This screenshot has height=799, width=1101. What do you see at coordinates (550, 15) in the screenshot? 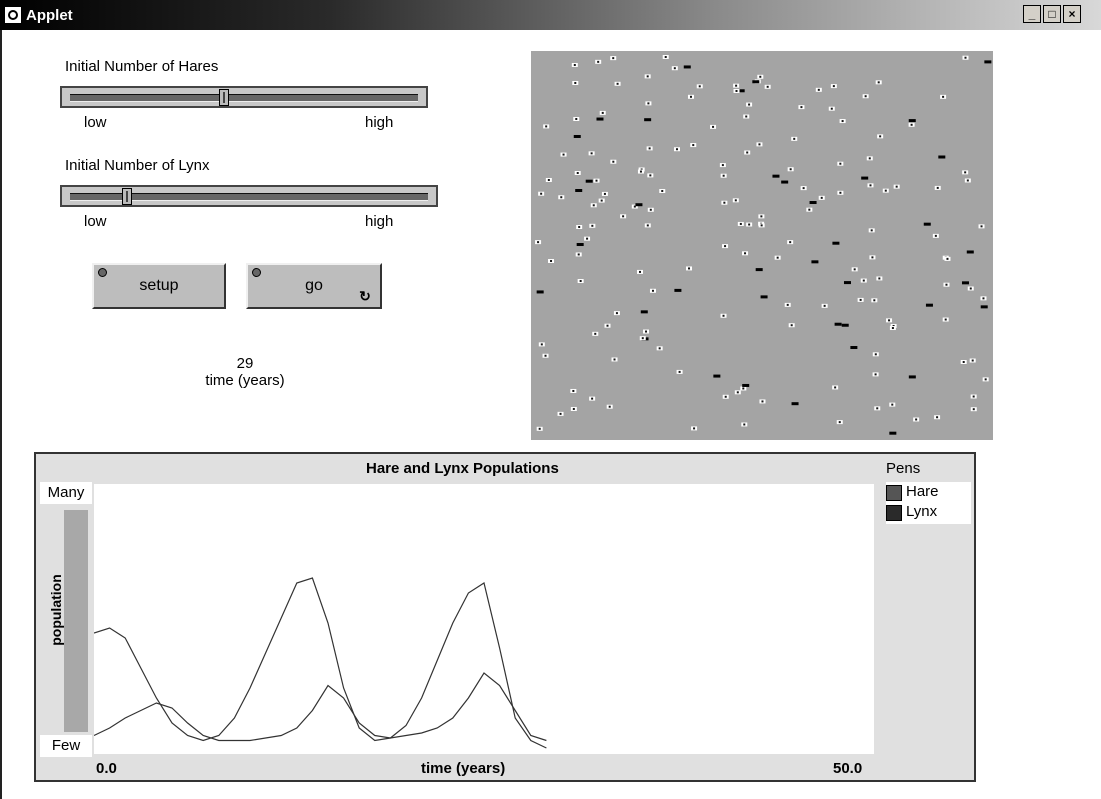
I see `window-titlebar: Applet _ □ ×` at bounding box center [550, 15].